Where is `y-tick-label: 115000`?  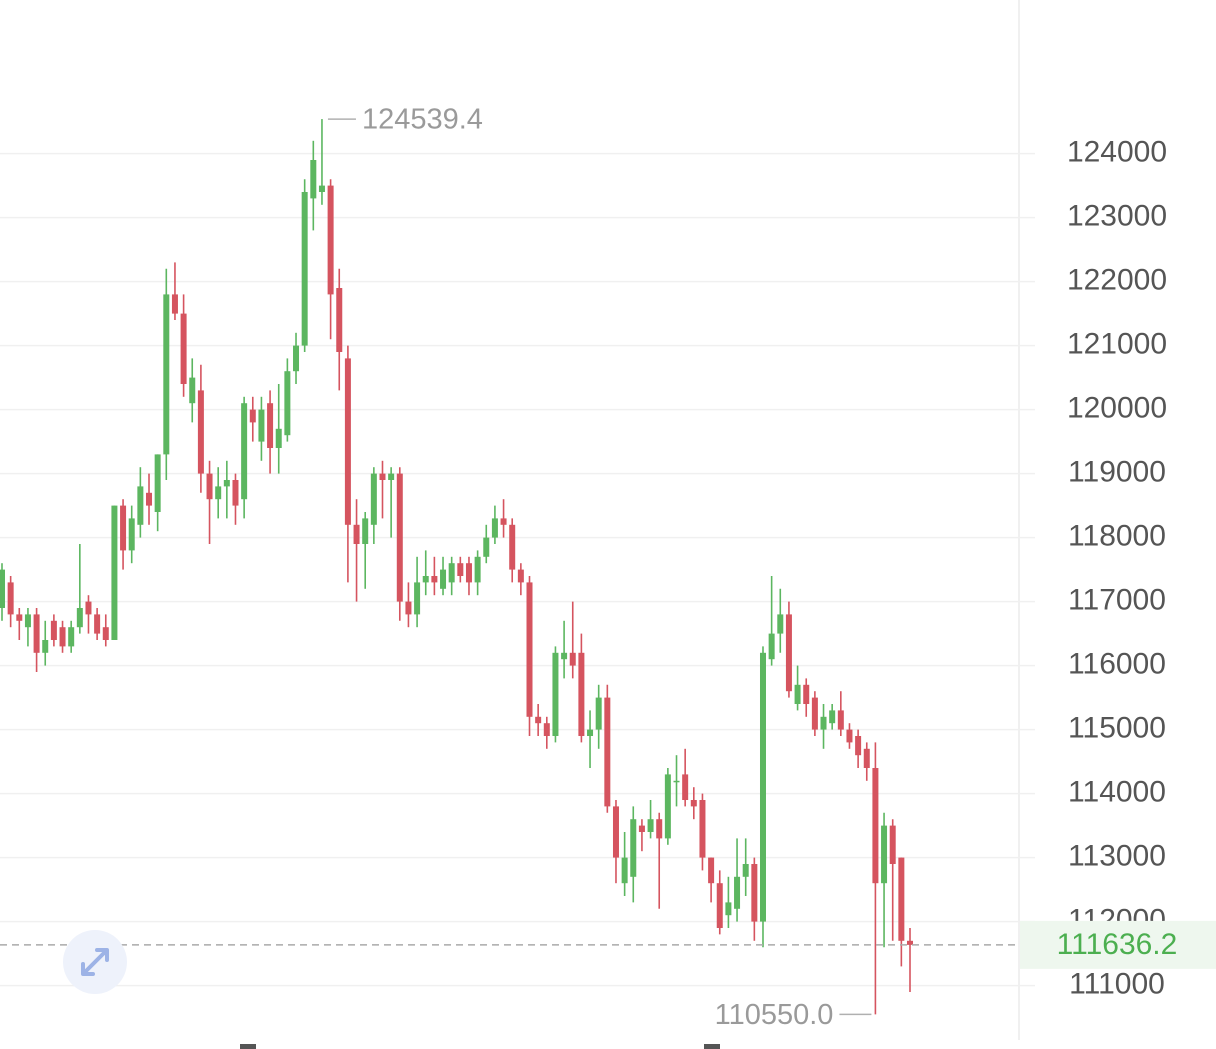
y-tick-label: 115000 is located at coordinates (1117, 728).